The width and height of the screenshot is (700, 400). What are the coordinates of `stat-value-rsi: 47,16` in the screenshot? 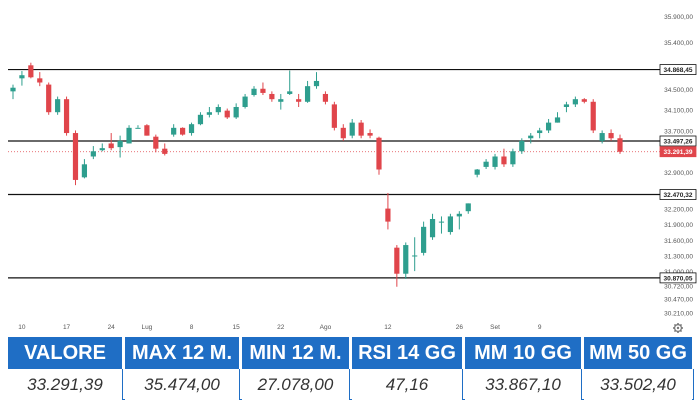 It's located at (407, 384).